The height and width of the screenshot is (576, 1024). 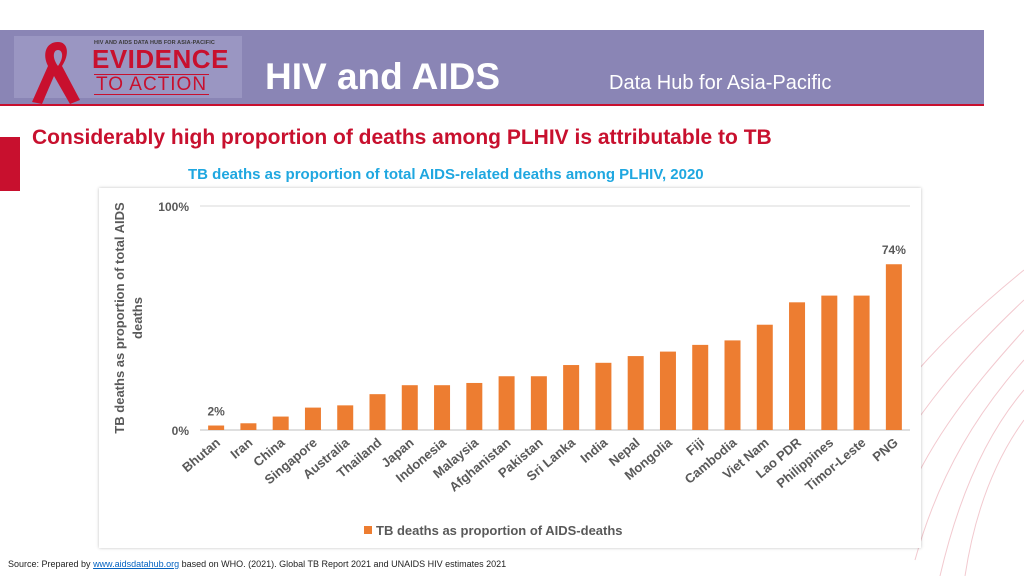 I want to click on y-axis-title-line-1: TB deaths as proportion of total AIDS, so click(x=119, y=318).